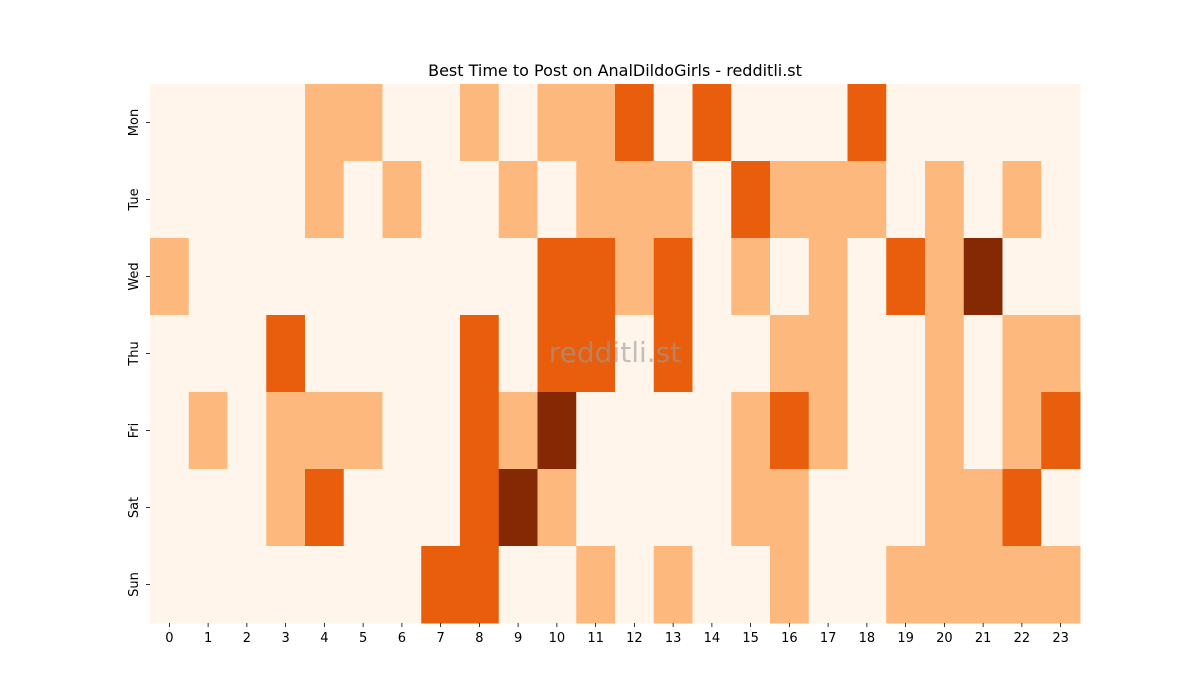  What do you see at coordinates (134, 507) in the screenshot?
I see `y-tick-label: Sat` at bounding box center [134, 507].